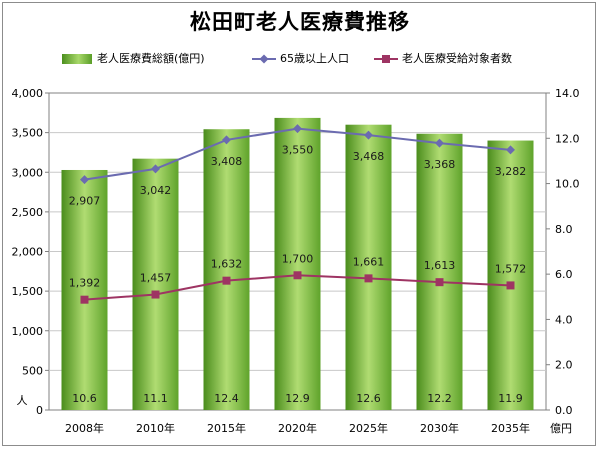 This screenshot has width=600, height=450. Describe the element at coordinates (227, 264) in the screenshot. I see `line-value-label: 1,632` at that location.